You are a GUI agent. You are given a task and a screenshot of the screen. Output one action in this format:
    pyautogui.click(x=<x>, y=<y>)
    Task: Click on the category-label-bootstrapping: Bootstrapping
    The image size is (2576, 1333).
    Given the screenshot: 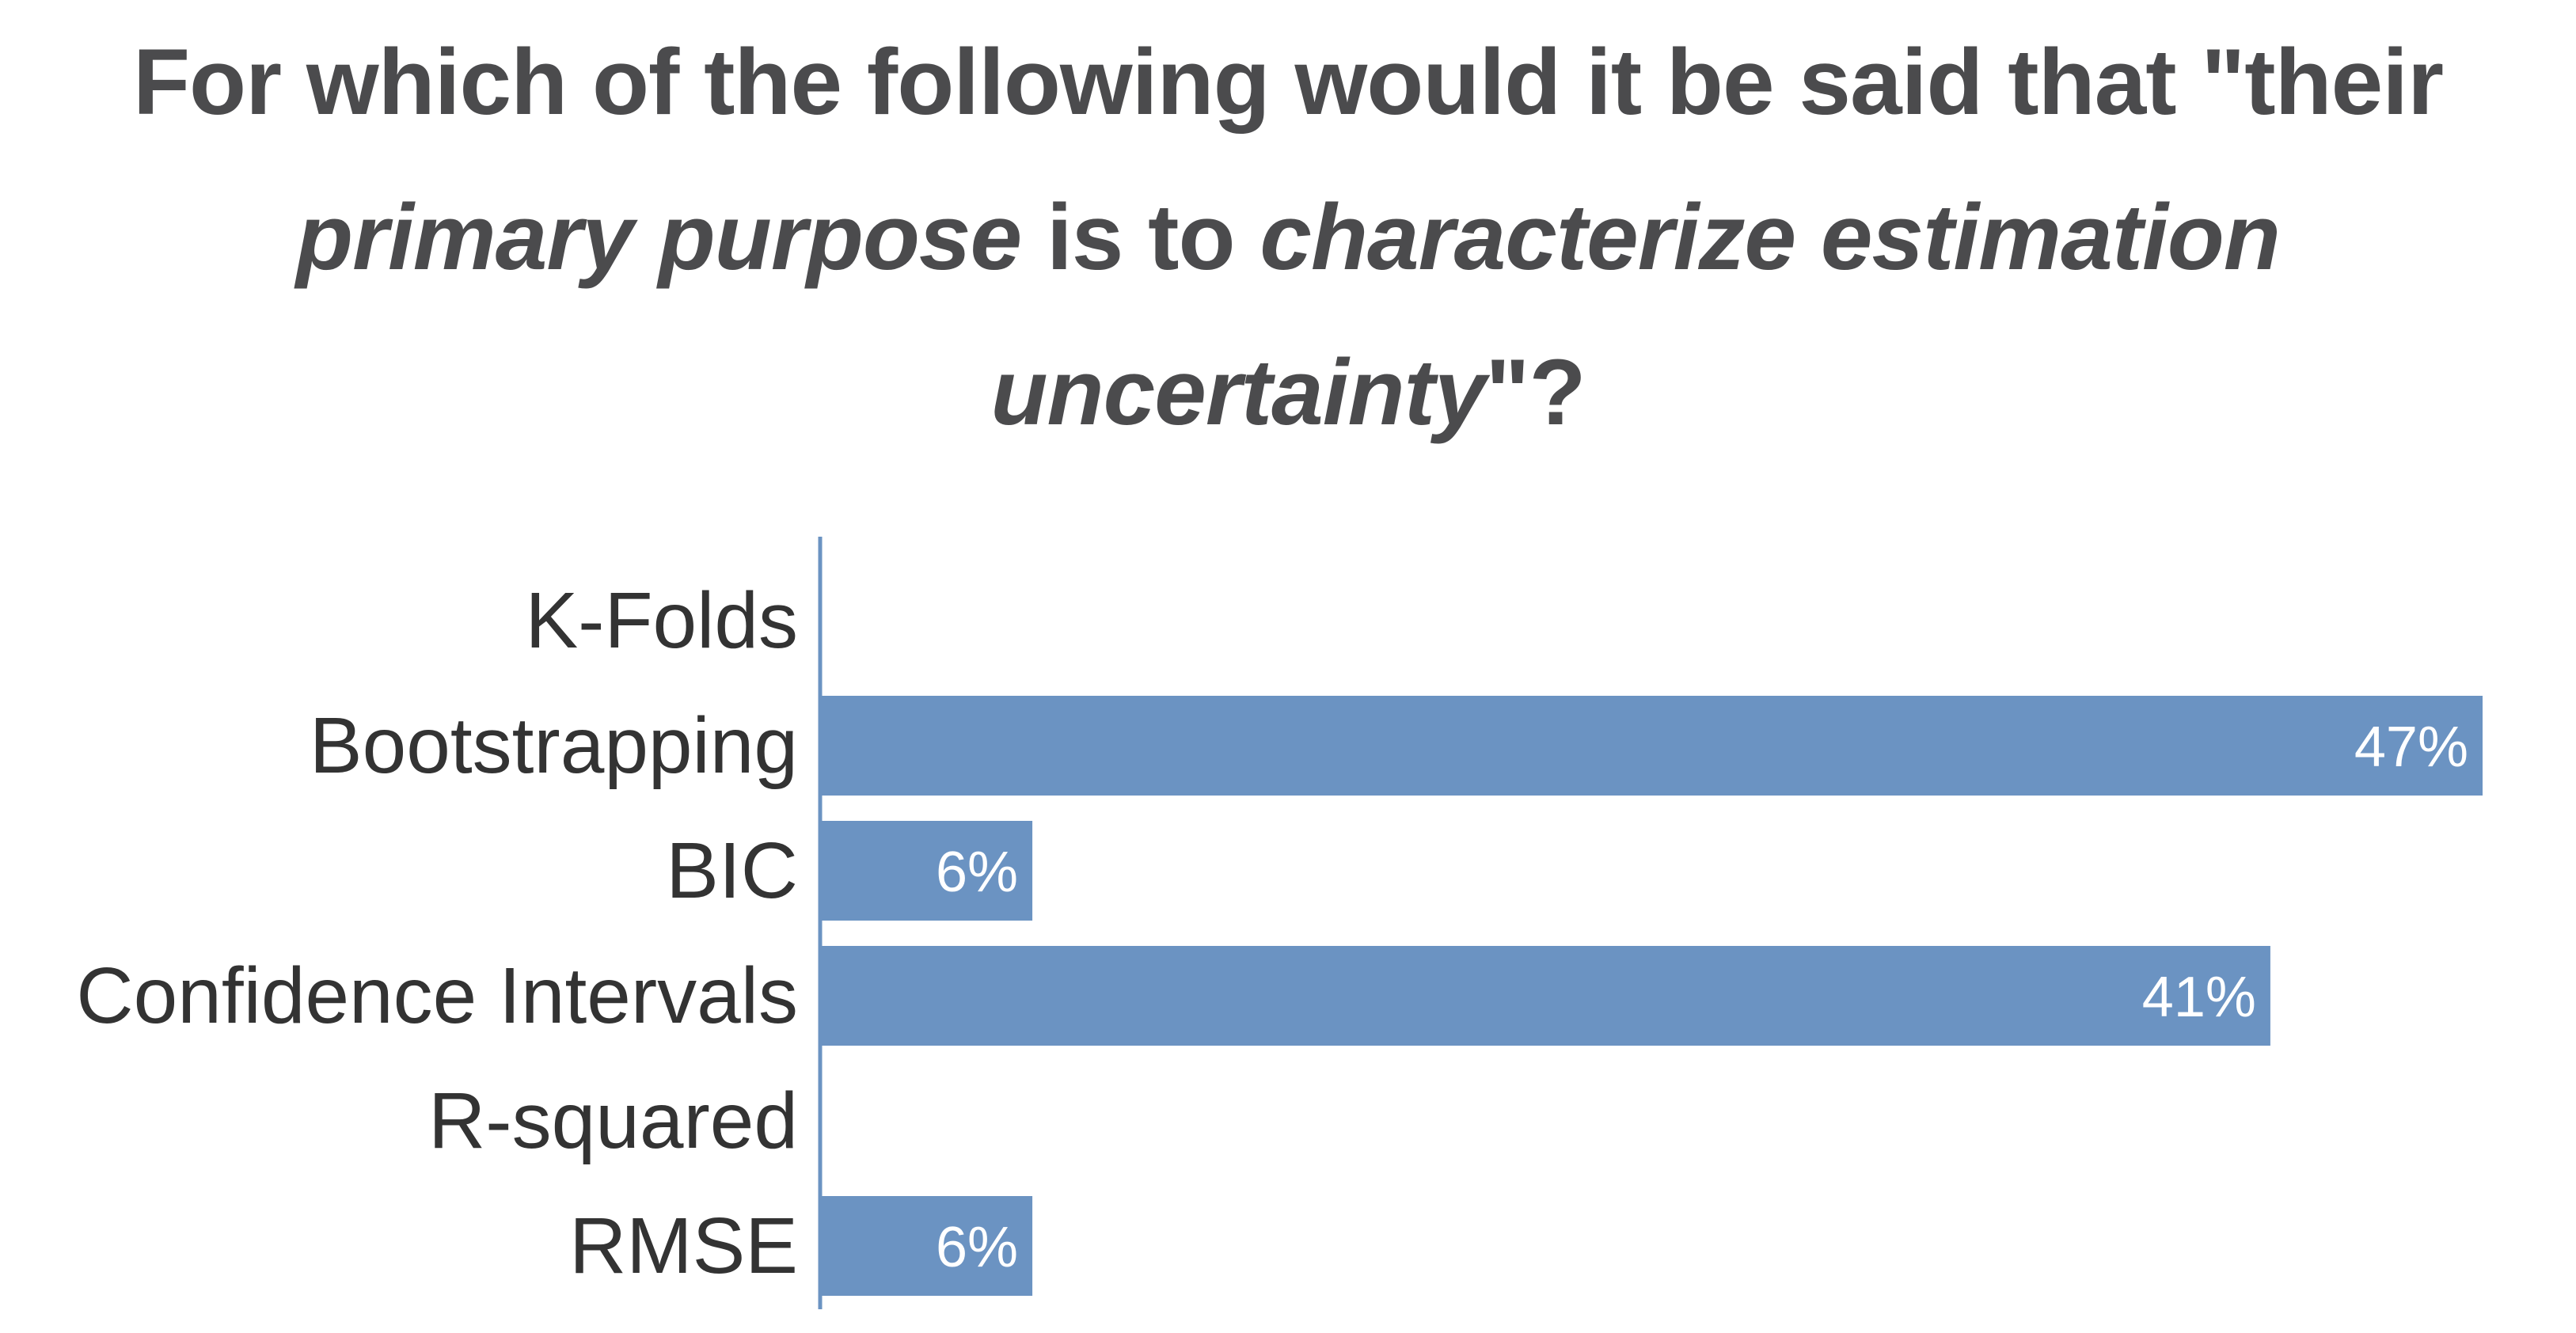 What is the action you would take?
    pyautogui.click(x=554, y=745)
    